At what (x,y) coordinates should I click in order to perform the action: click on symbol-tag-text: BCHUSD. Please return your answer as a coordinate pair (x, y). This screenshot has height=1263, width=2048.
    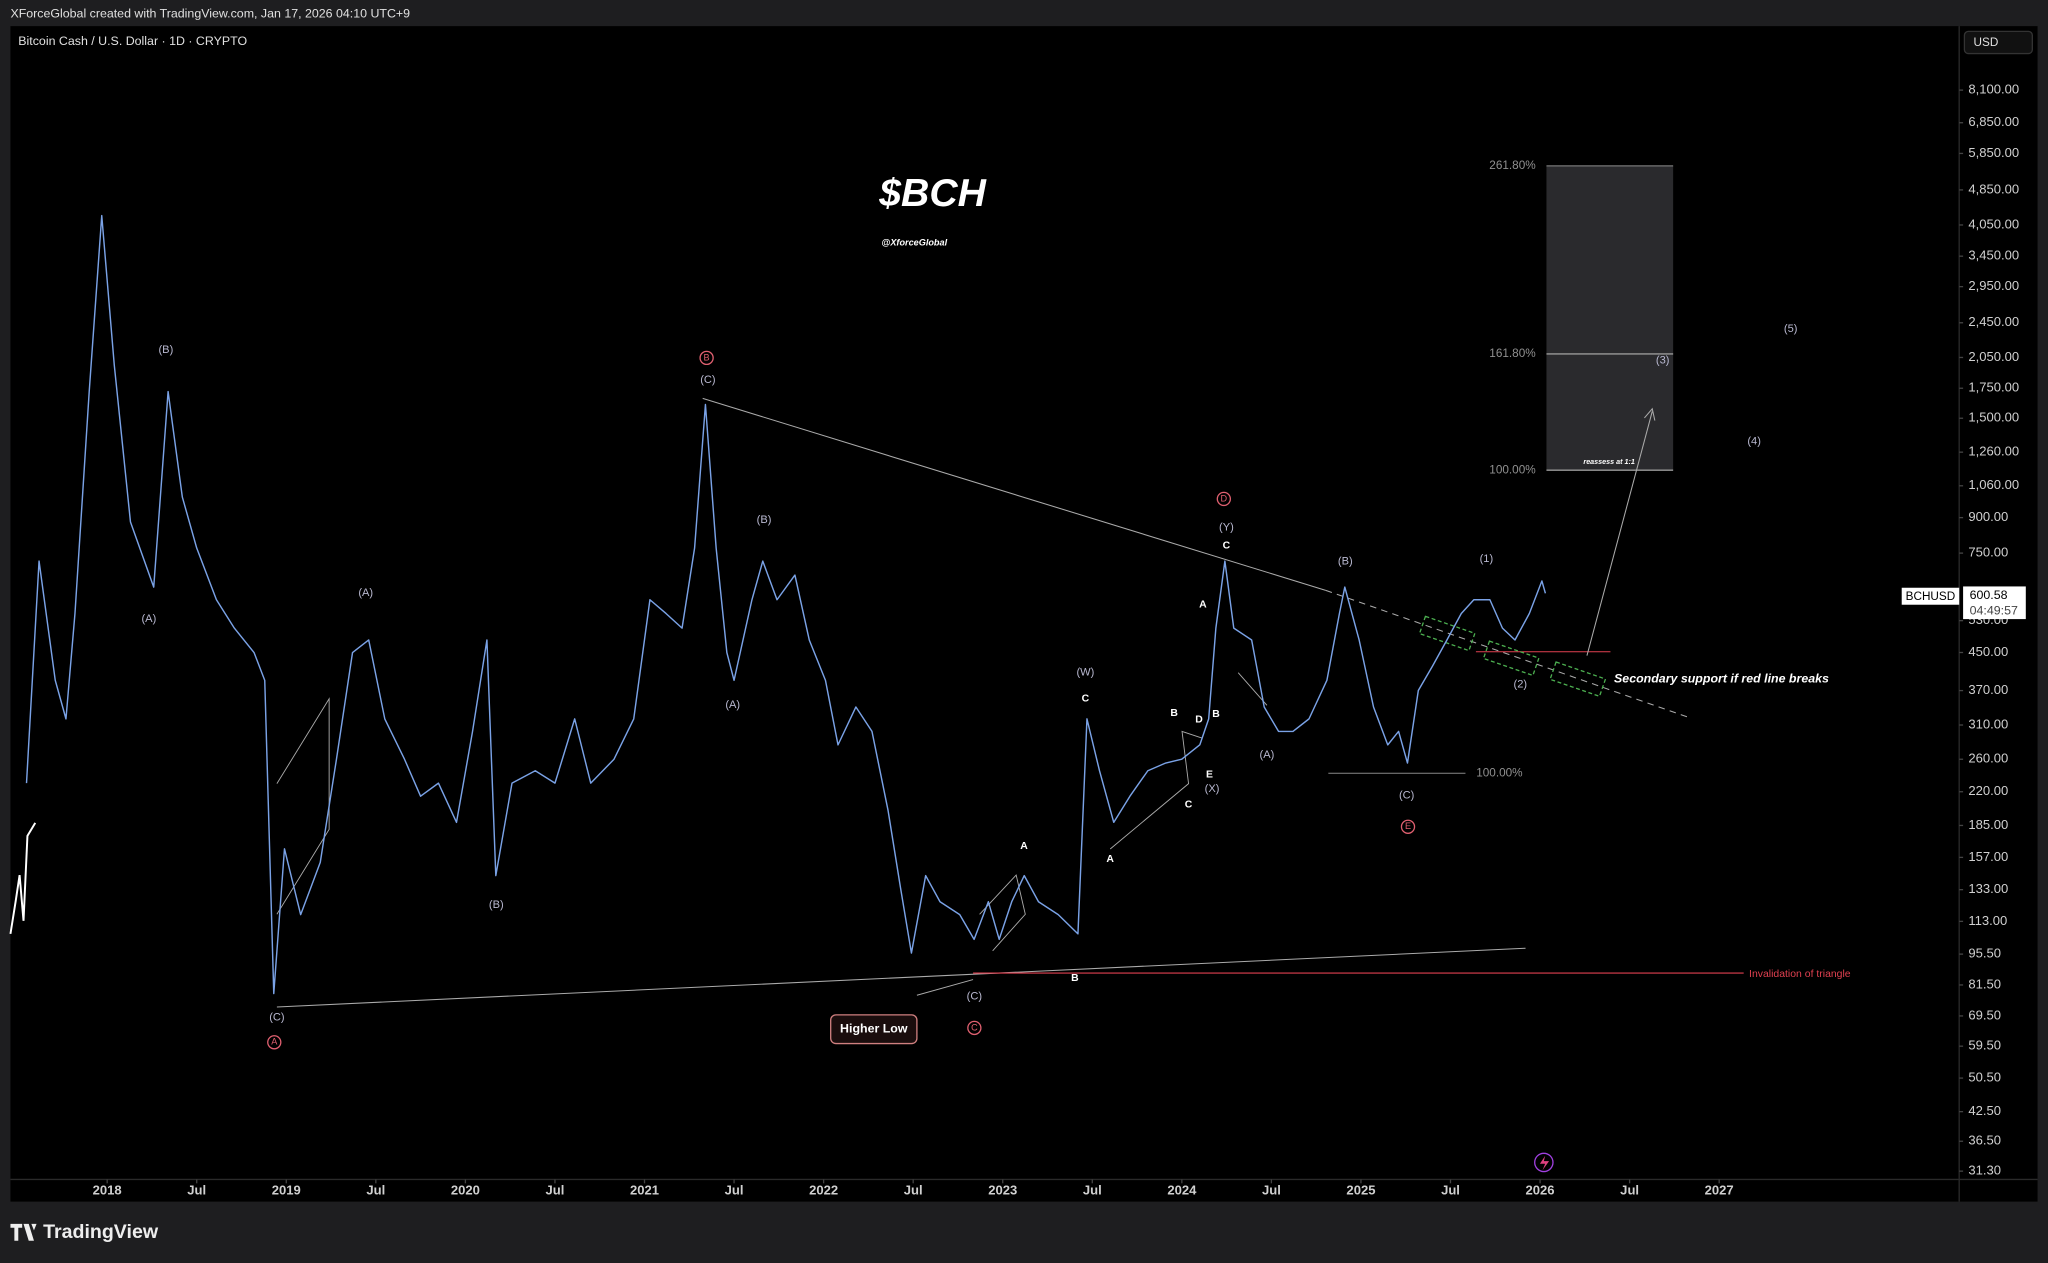
    Looking at the image, I should click on (1931, 596).